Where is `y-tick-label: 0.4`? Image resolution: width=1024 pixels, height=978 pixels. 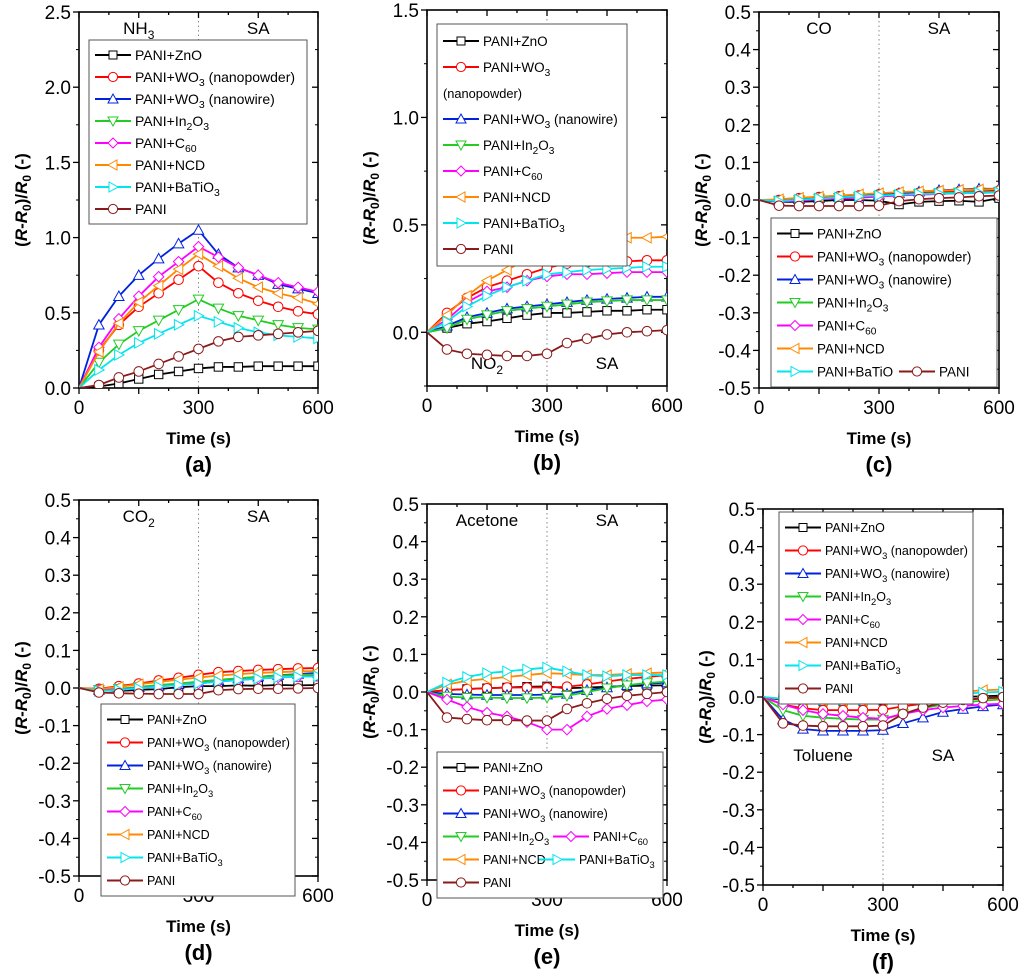
y-tick-label: 0.4 is located at coordinates (406, 543).